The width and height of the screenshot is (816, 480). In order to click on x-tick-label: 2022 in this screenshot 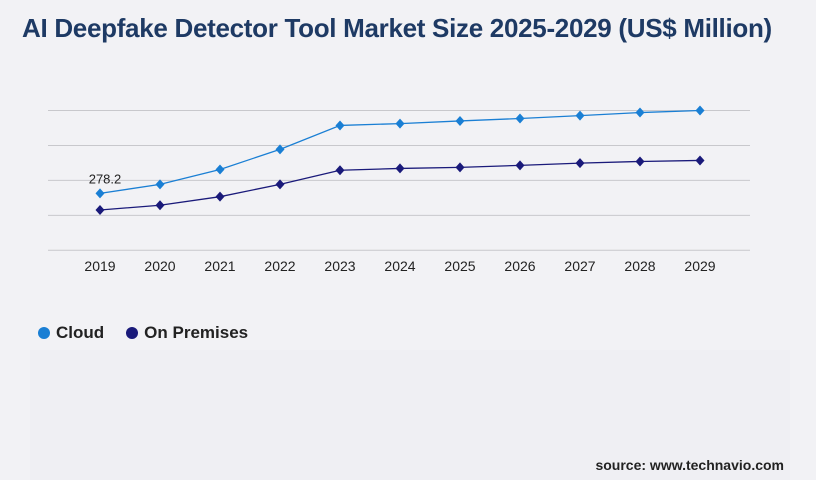, I will do `click(279, 266)`.